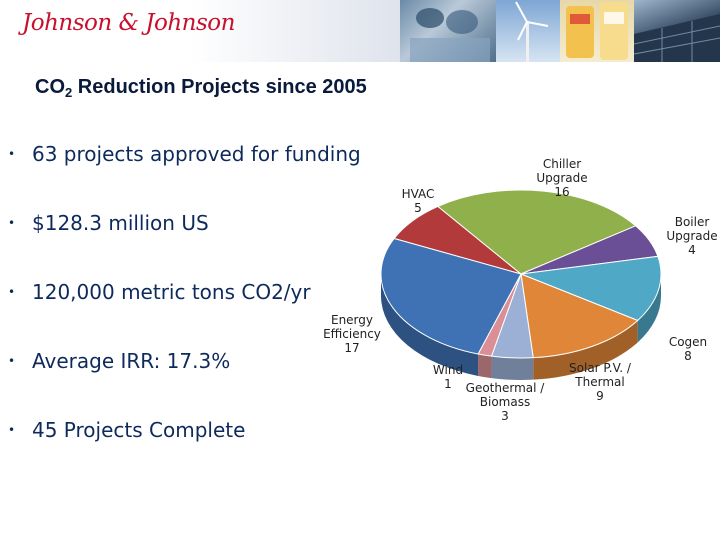  I want to click on bullet-item: • Average IRR: 17.3%, so click(119, 361).